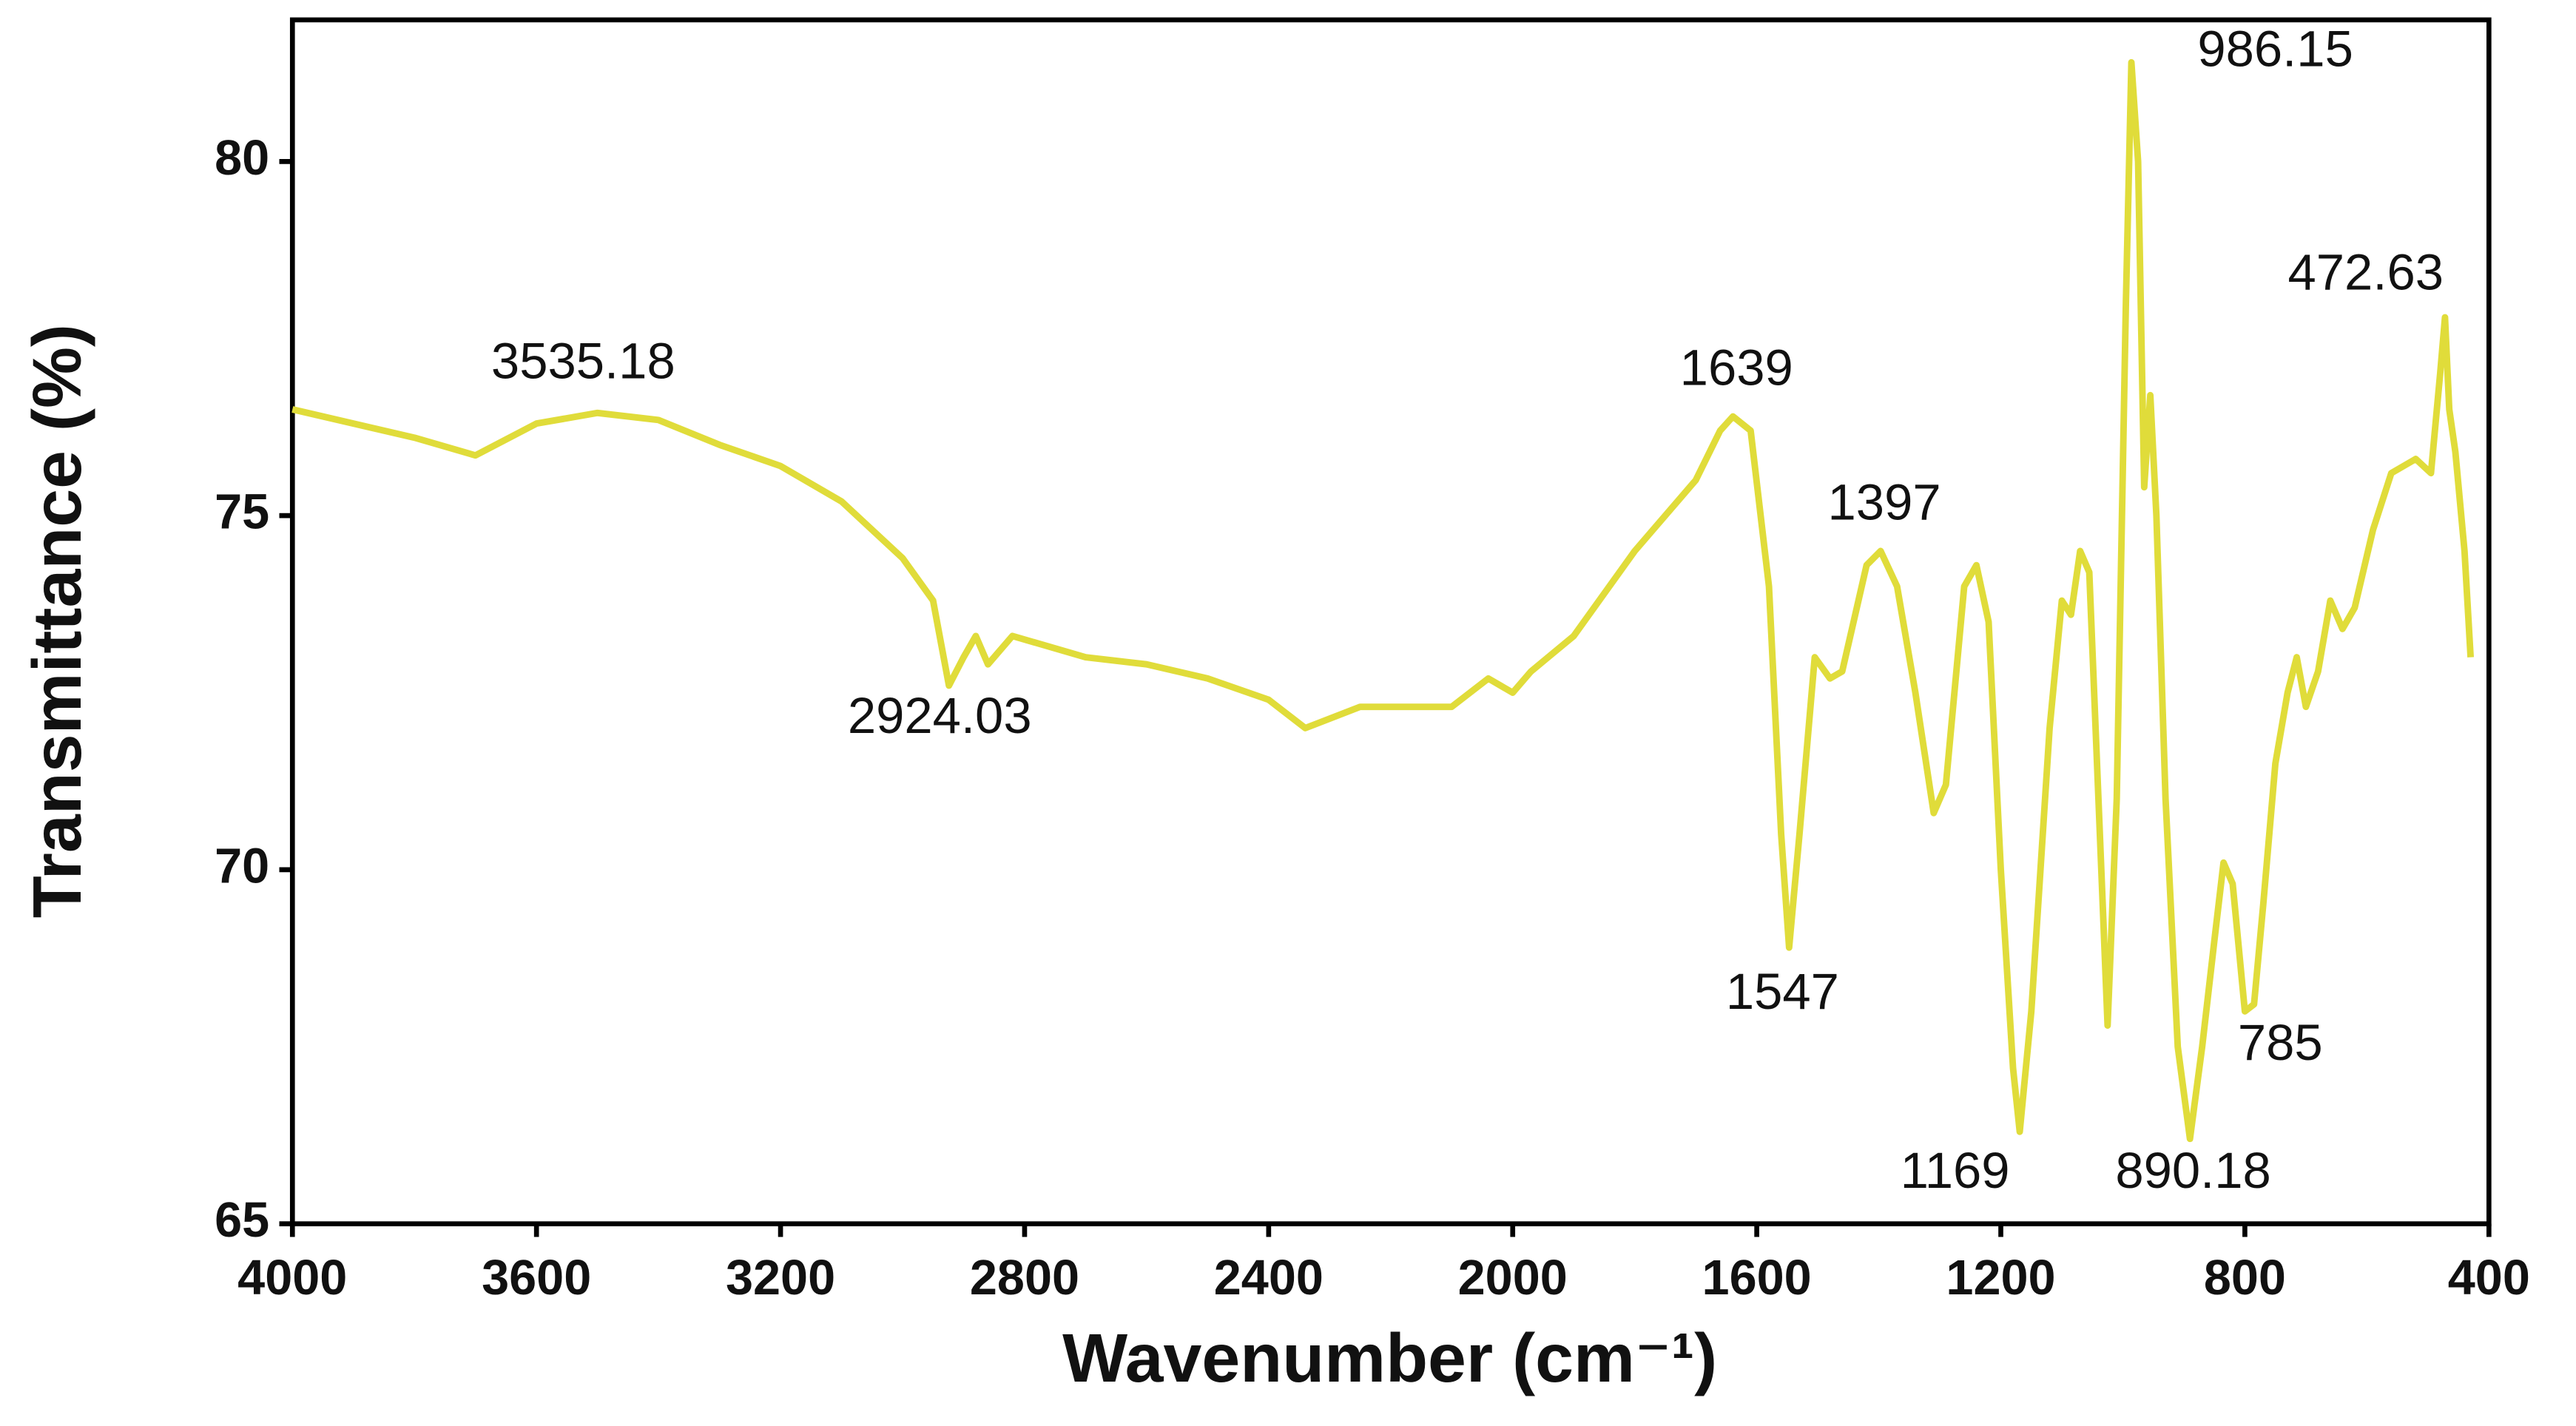 The width and height of the screenshot is (2576, 1426). What do you see at coordinates (242, 866) in the screenshot?
I see `y-tick-label: 70` at bounding box center [242, 866].